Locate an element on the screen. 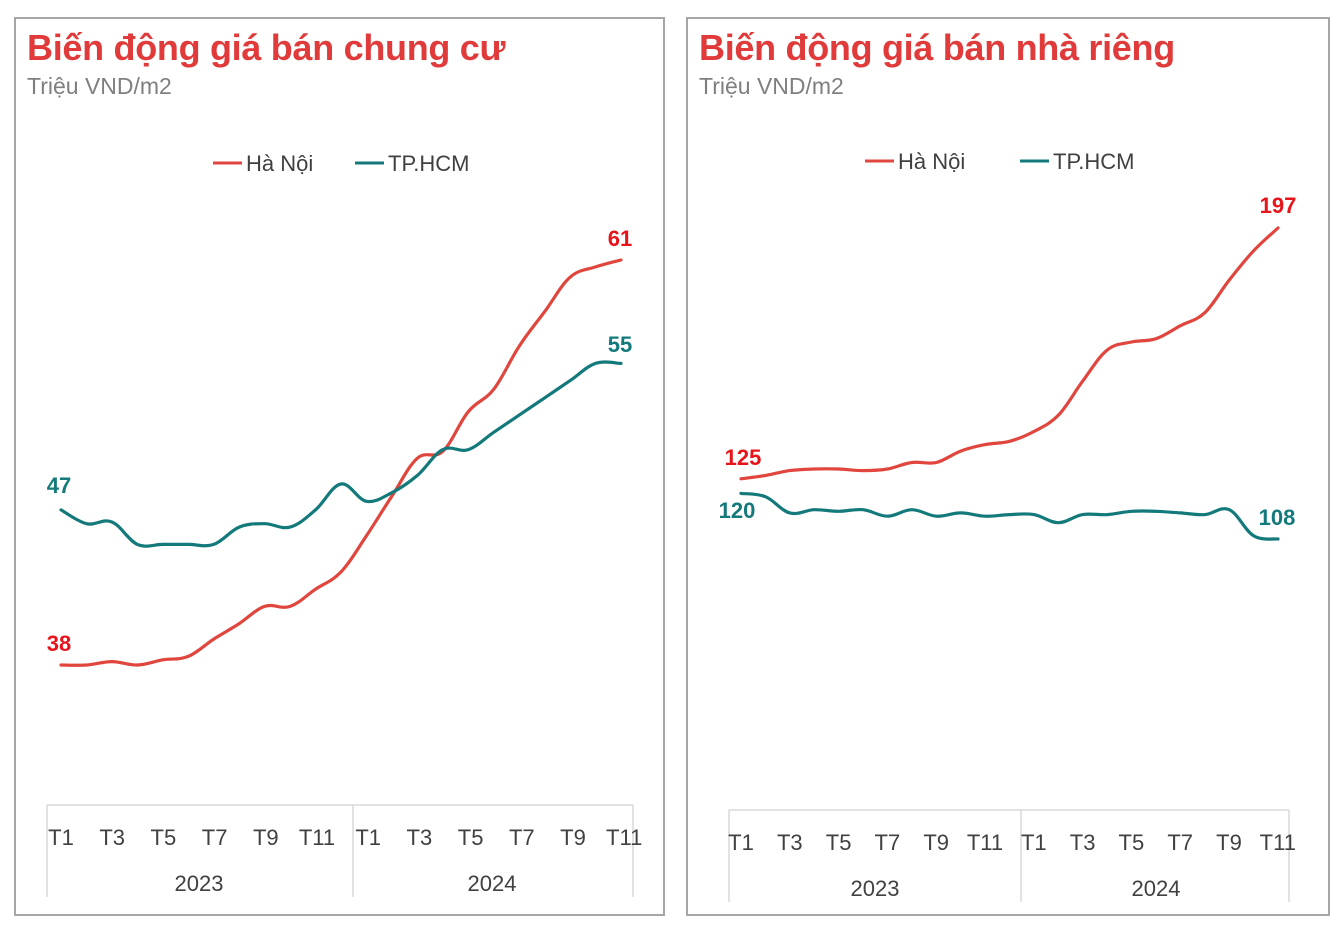  data-label: 61 is located at coordinates (620, 238).